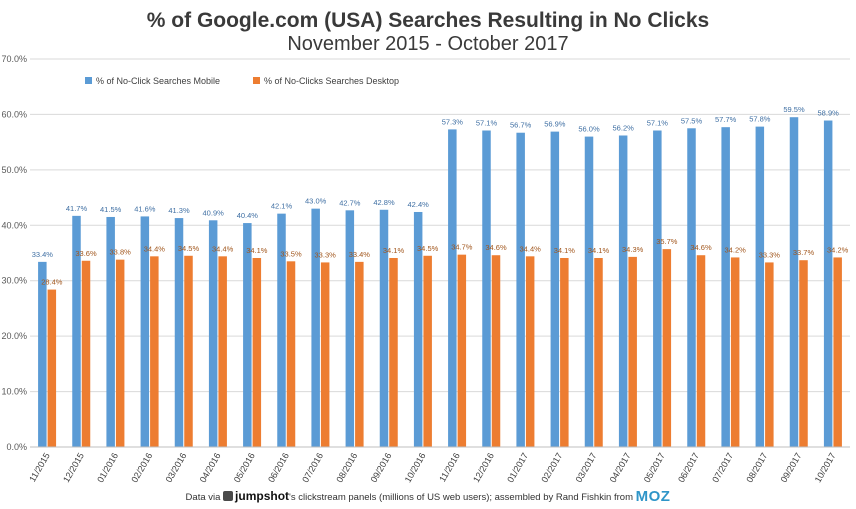  I want to click on x-tick-label: 08/2016, so click(346, 467).